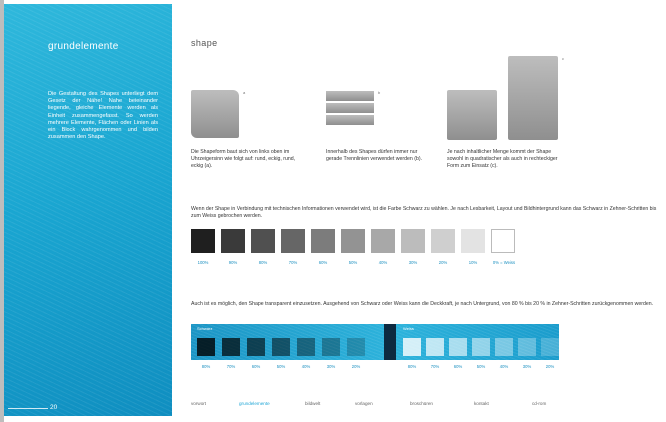 This screenshot has width=666, height=422. Describe the element at coordinates (204, 43) in the screenshot. I see `page-title: shape` at that location.